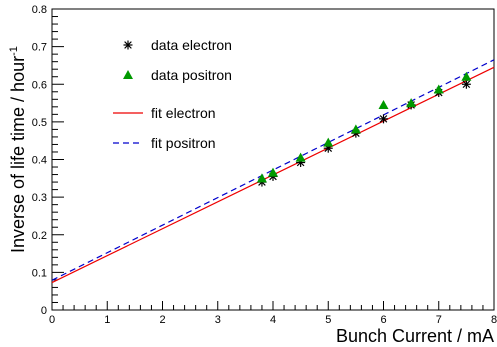  I want to click on x-tick-label: 7, so click(439, 320).